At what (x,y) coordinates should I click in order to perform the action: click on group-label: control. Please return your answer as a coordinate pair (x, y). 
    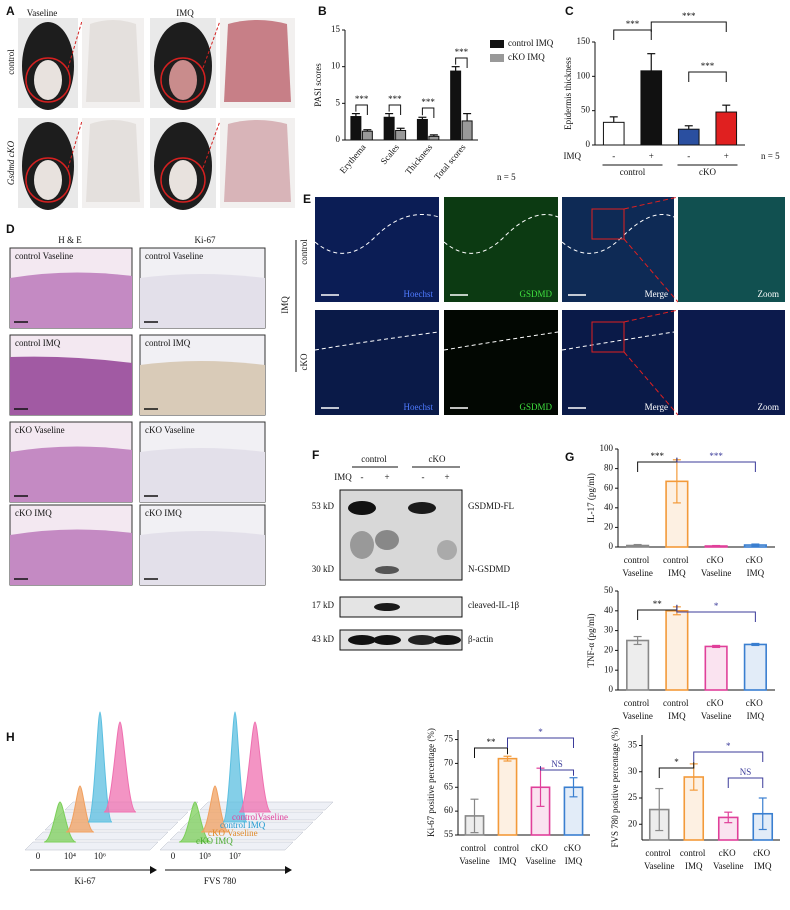
    Looking at the image, I should click on (374, 459).